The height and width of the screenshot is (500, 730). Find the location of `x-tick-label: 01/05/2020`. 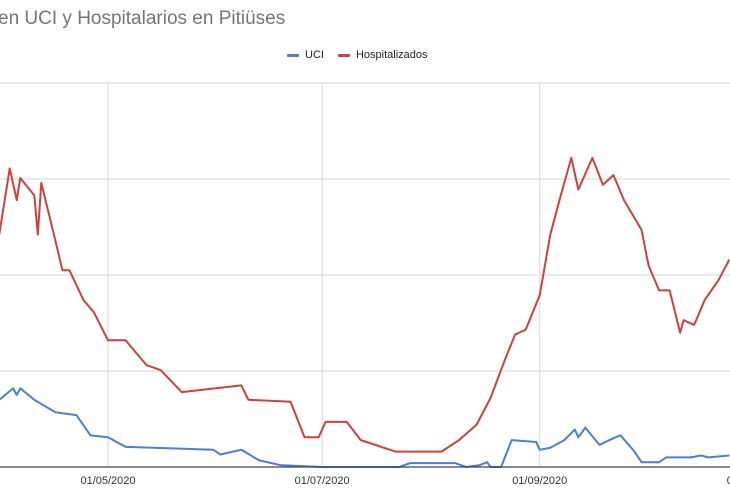

x-tick-label: 01/05/2020 is located at coordinates (107, 481).